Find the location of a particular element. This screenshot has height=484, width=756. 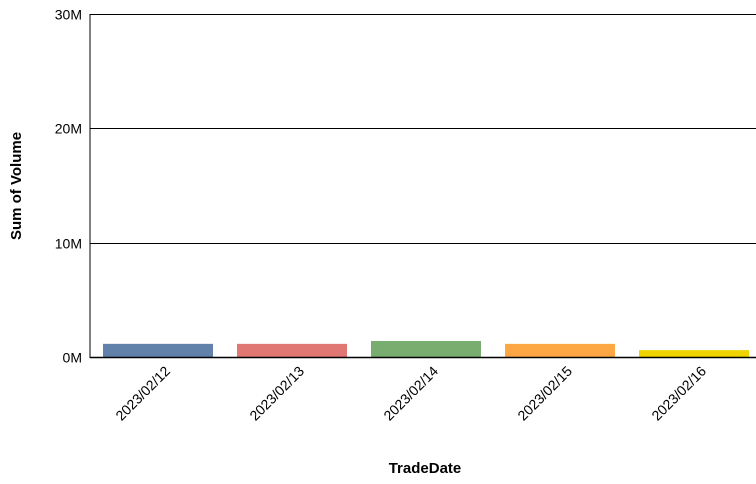

y-tick-label: 30M is located at coordinates (68, 15).